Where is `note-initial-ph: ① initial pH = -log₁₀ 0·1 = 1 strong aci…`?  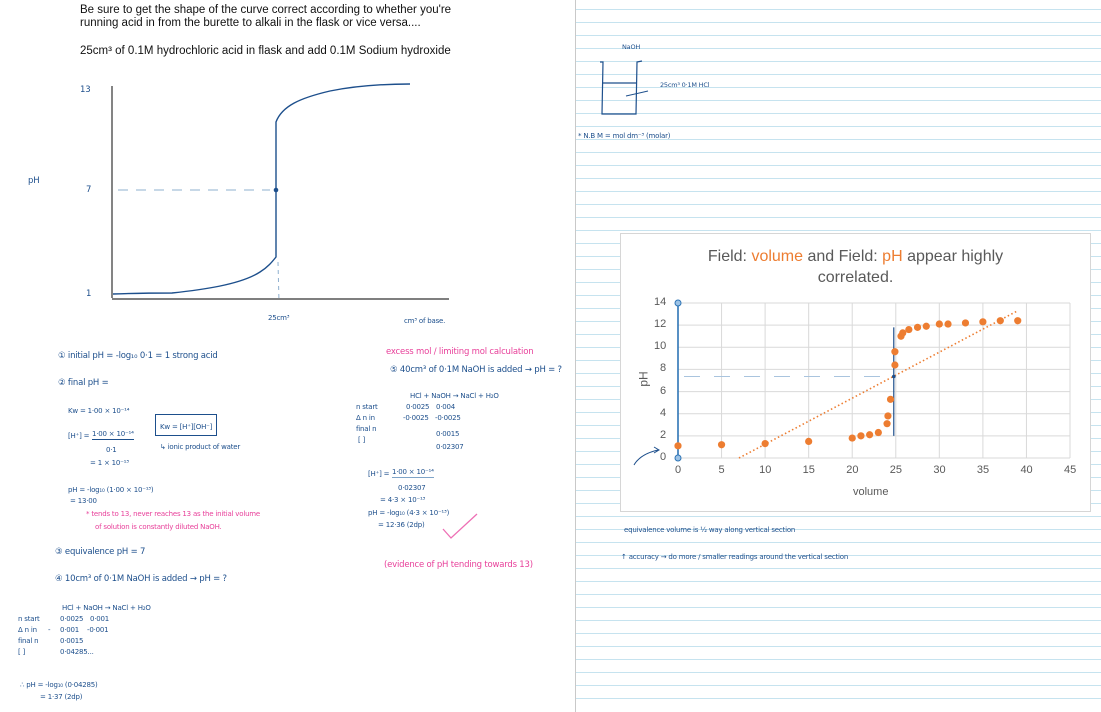
note-initial-ph: ① initial pH = -log₁₀ 0·1 = 1 strong aci… is located at coordinates (138, 356).